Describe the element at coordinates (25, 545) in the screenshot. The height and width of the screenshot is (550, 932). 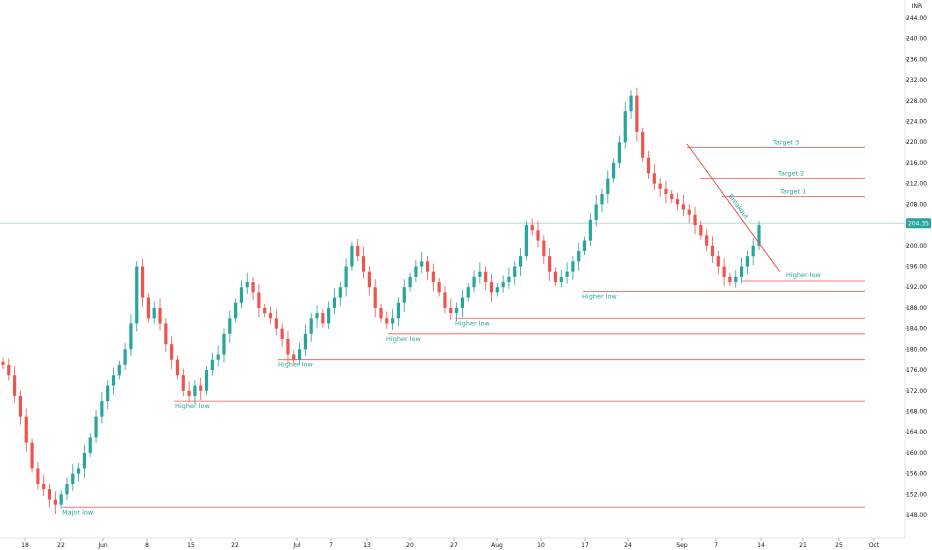
I see `x-tick-label: 18` at that location.